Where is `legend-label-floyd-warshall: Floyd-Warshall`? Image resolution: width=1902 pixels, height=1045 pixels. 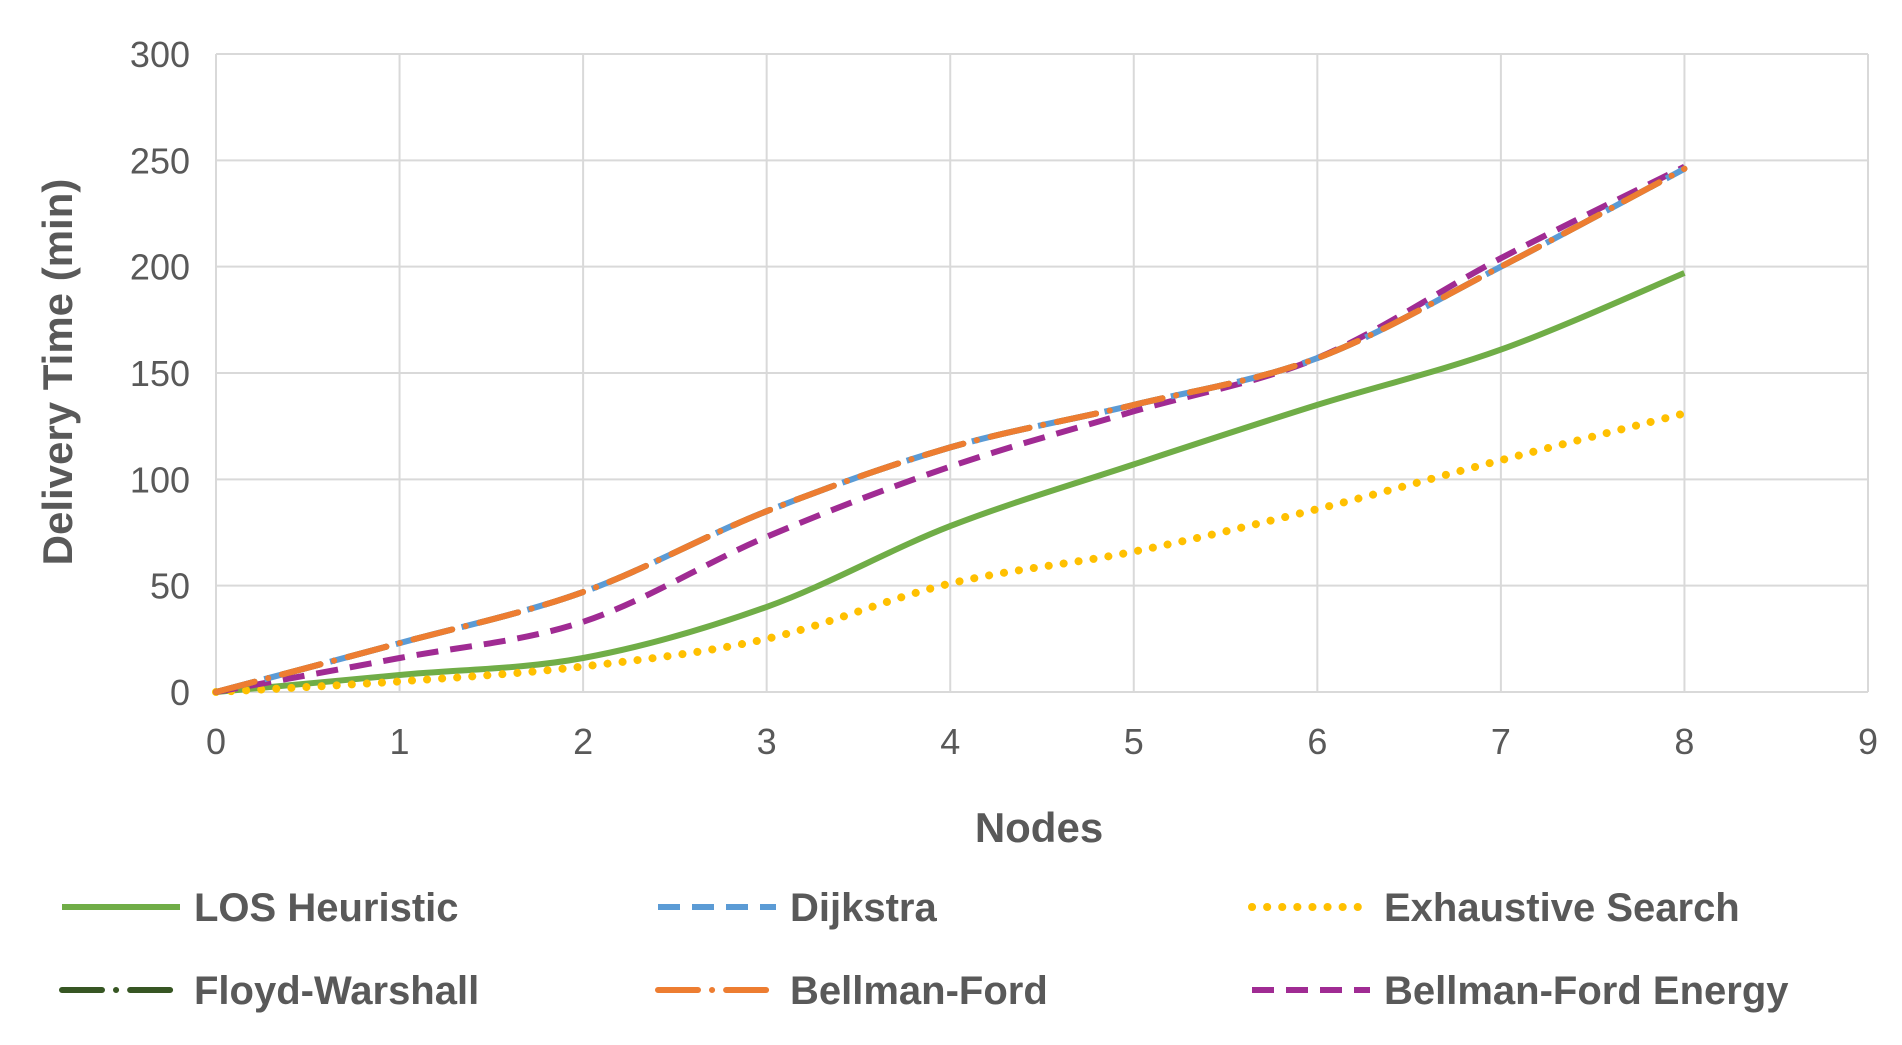 legend-label-floyd-warshall: Floyd-Warshall is located at coordinates (336, 991).